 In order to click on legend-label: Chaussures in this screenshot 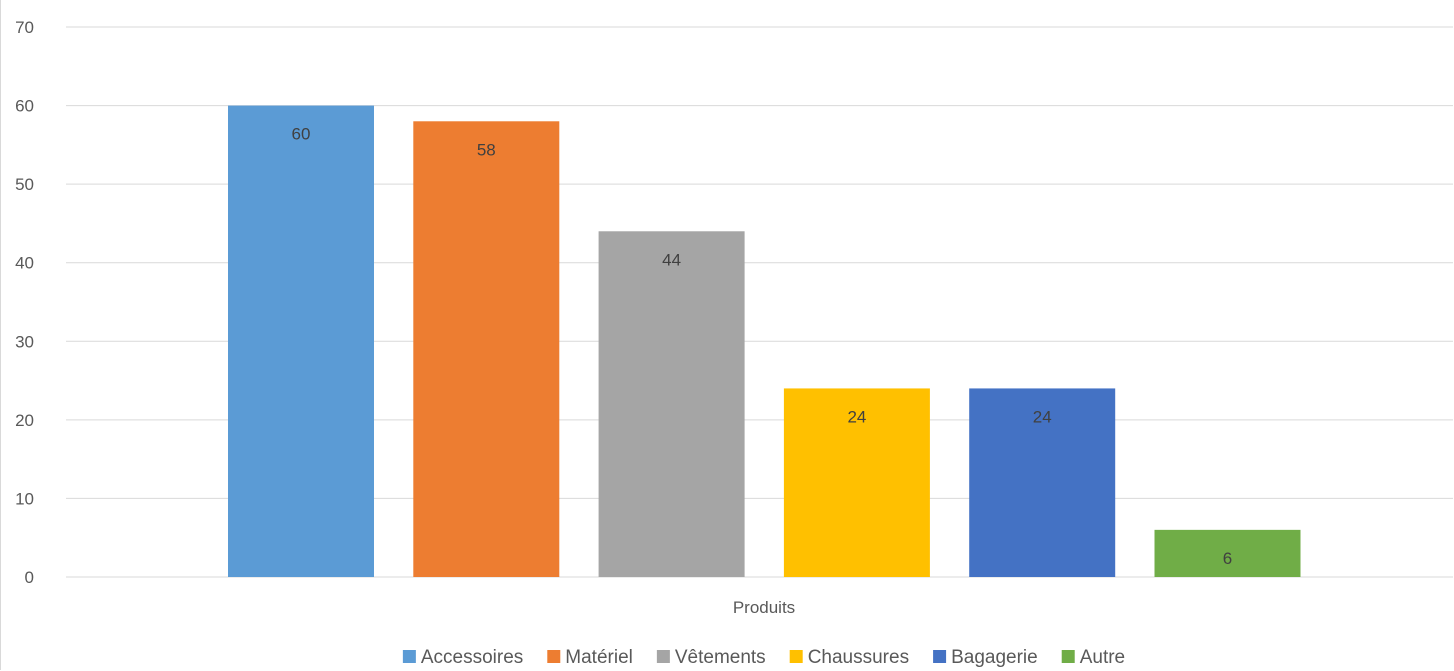, I will do `click(858, 657)`.